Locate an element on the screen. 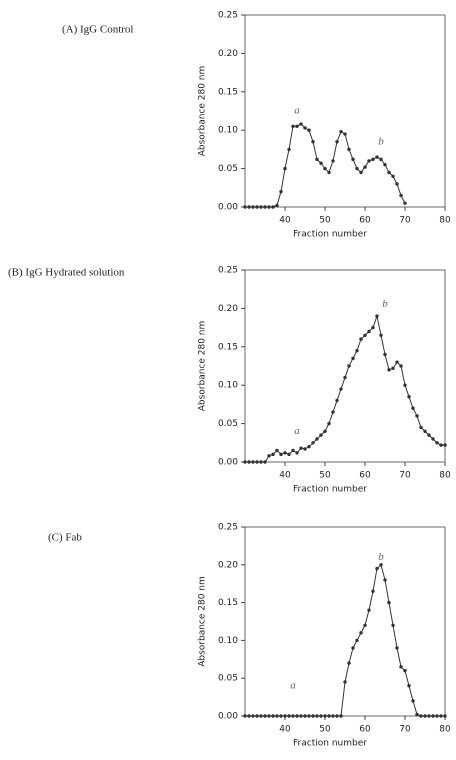 The image size is (456, 760). panel-label: (A) IgG Control is located at coordinates (98, 30).